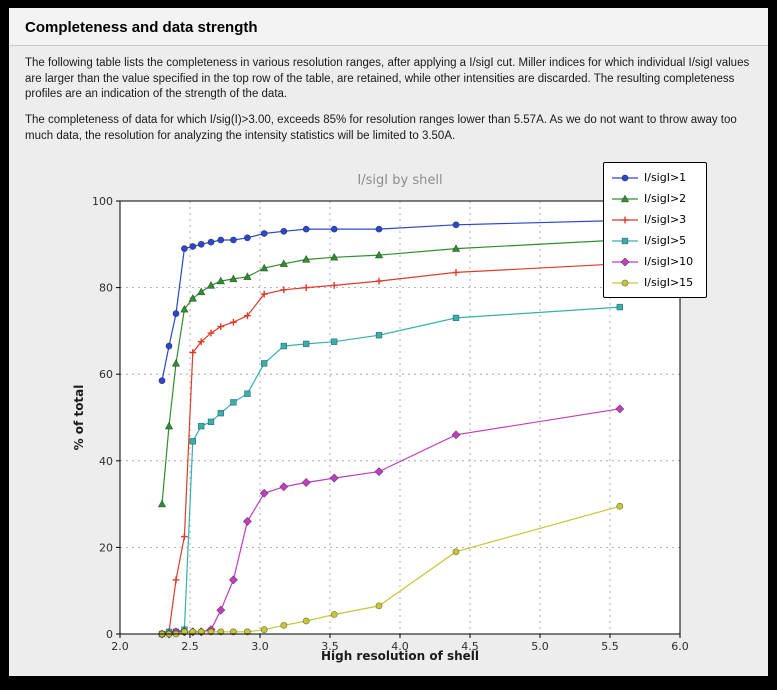  Describe the element at coordinates (106, 418) in the screenshot. I see `y-axis: 0 20 40 60 80 100` at that location.